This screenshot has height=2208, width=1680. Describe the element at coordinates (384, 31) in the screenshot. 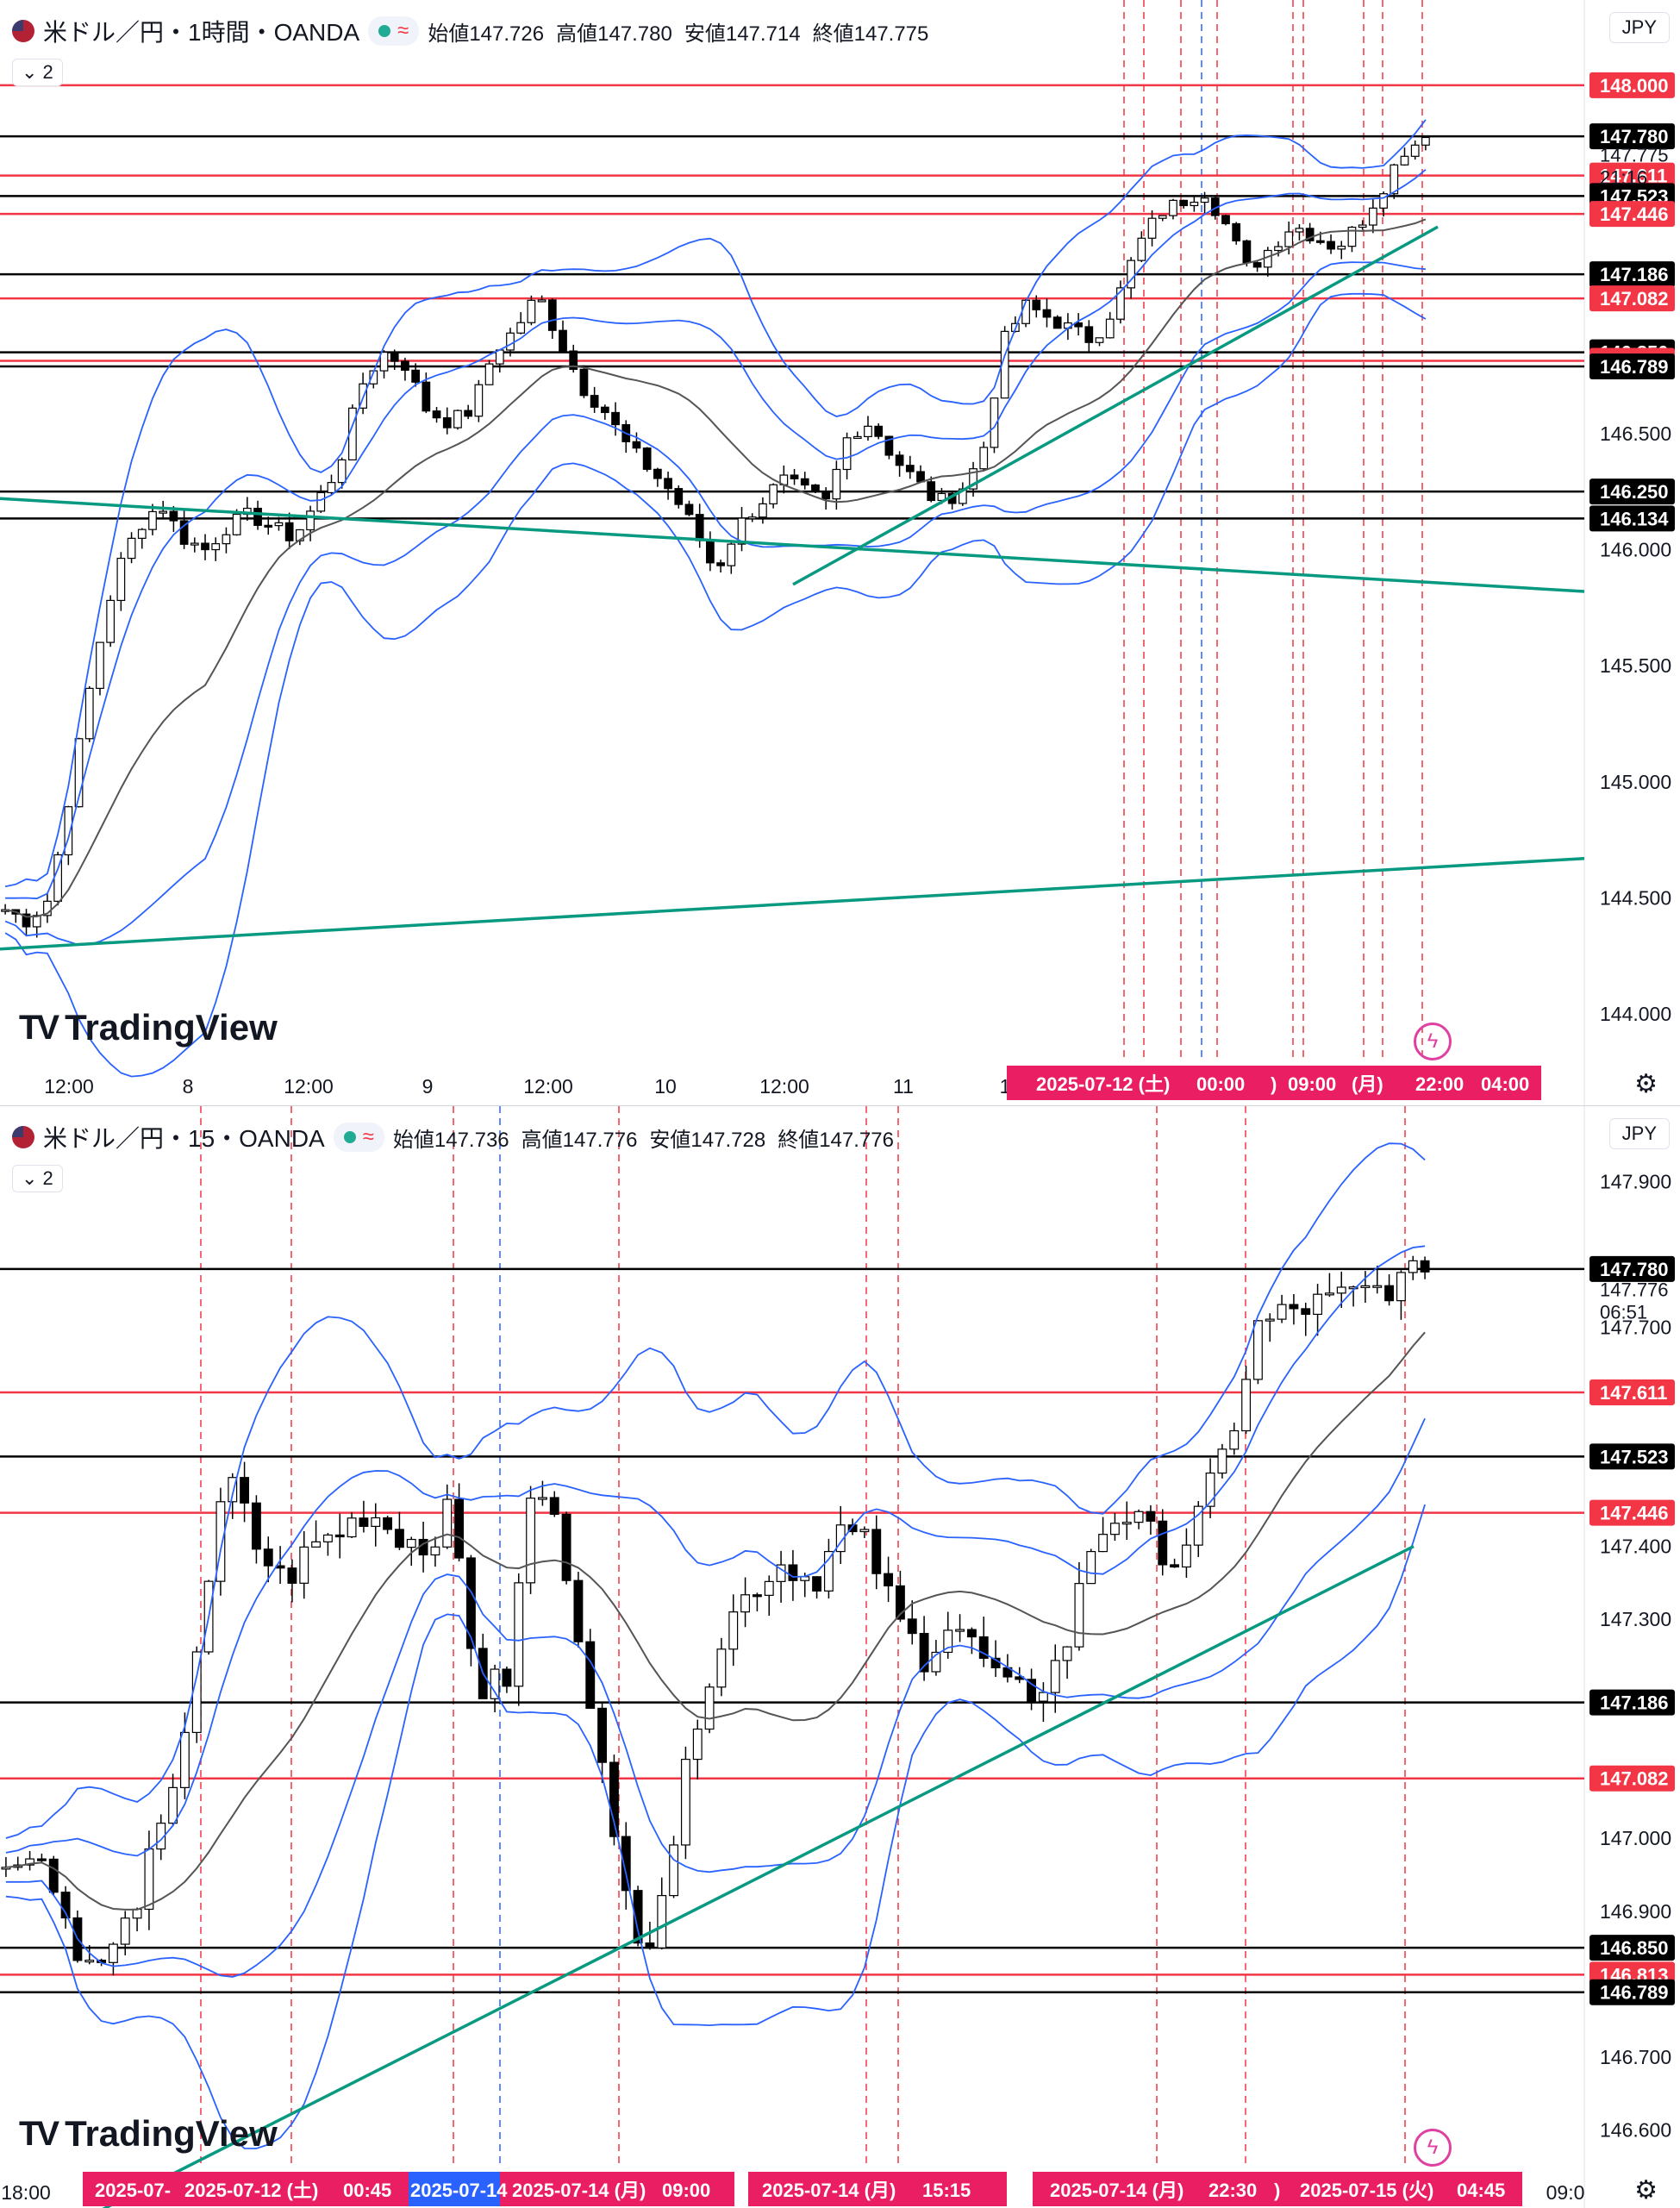

I see `market-open-icon` at that location.